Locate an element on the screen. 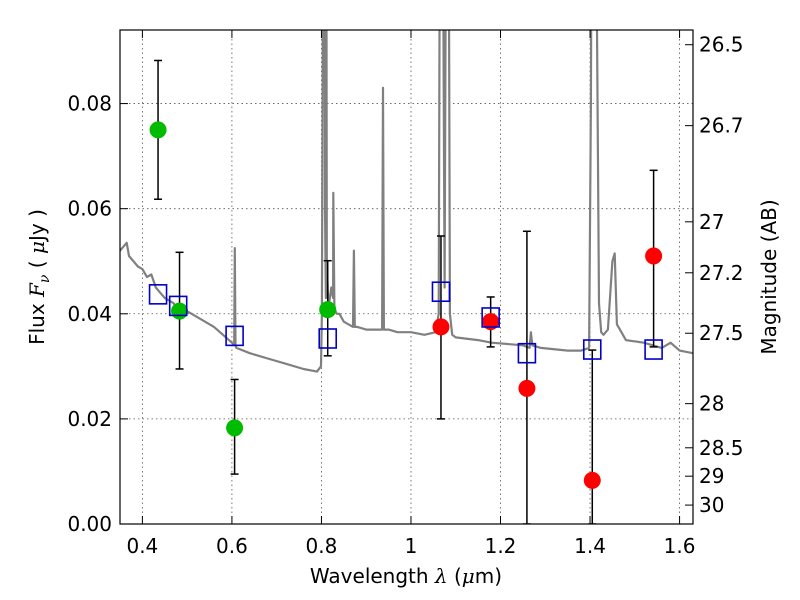 The height and width of the screenshot is (600, 800). magnitude-tick-label: 29 is located at coordinates (711, 476).